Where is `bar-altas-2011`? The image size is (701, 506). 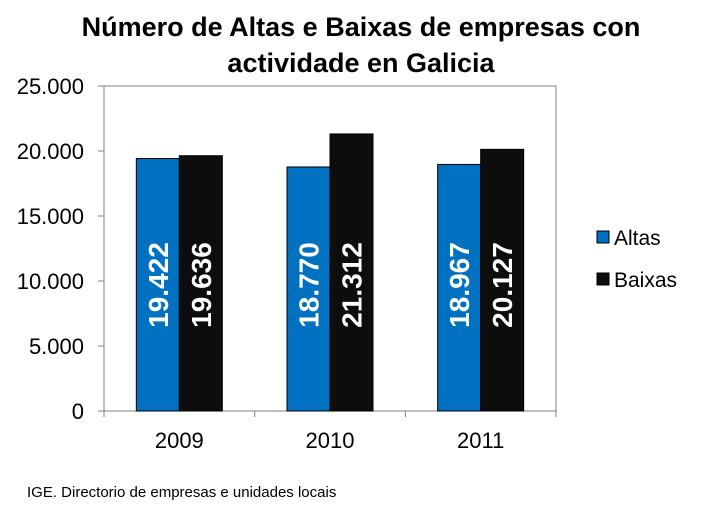 bar-altas-2011 is located at coordinates (459, 287).